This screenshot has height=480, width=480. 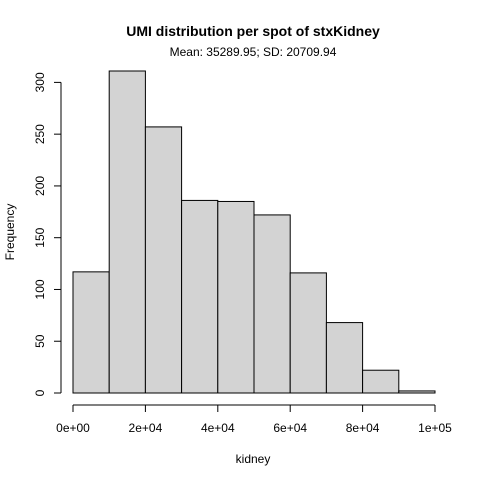 What do you see at coordinates (435, 428) in the screenshot?
I see `x-tick-label: 1e+05` at bounding box center [435, 428].